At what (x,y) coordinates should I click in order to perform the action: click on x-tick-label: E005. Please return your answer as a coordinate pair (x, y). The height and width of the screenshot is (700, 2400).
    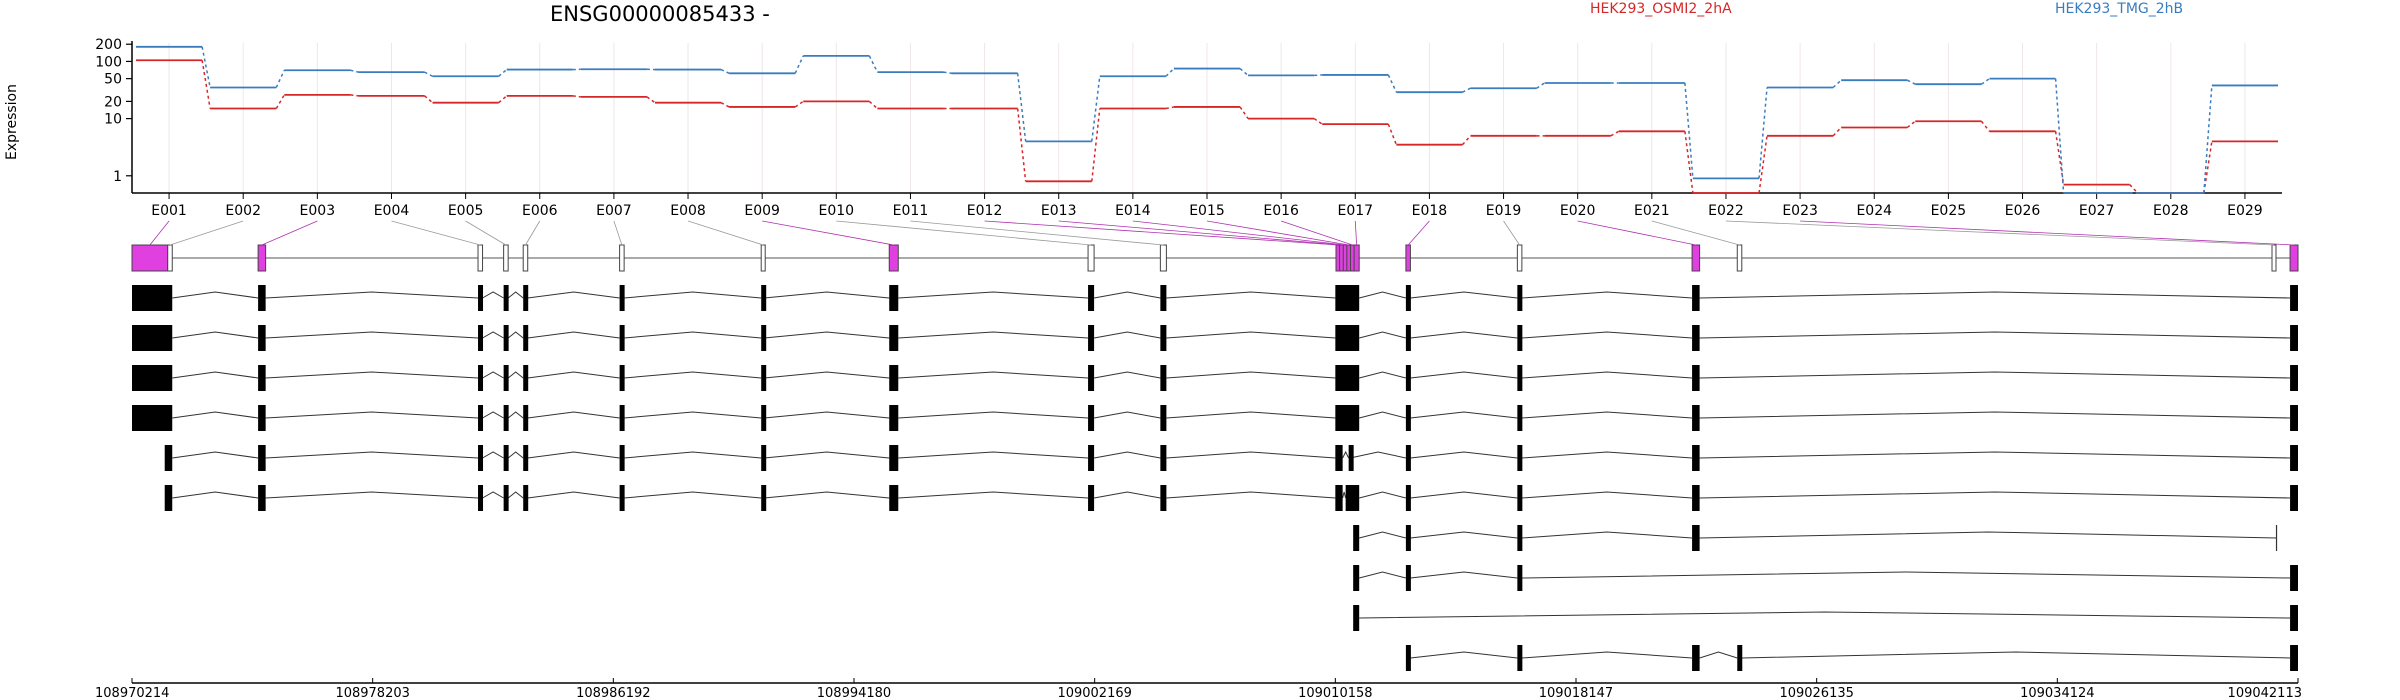
    Looking at the image, I should click on (466, 211).